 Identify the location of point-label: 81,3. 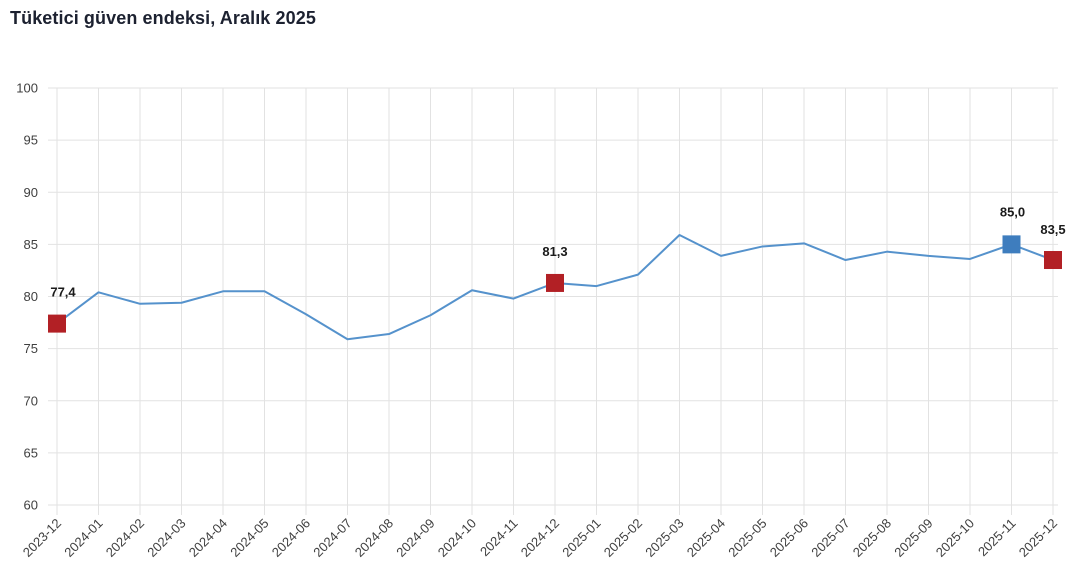
(554, 251).